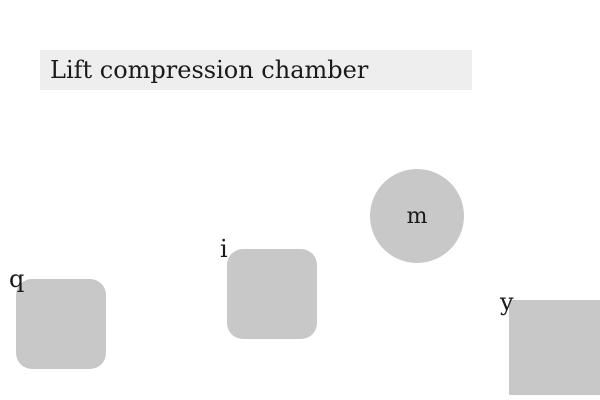 This screenshot has height=400, width=600. Describe the element at coordinates (61, 324) in the screenshot. I see `rounded-square-q` at that location.